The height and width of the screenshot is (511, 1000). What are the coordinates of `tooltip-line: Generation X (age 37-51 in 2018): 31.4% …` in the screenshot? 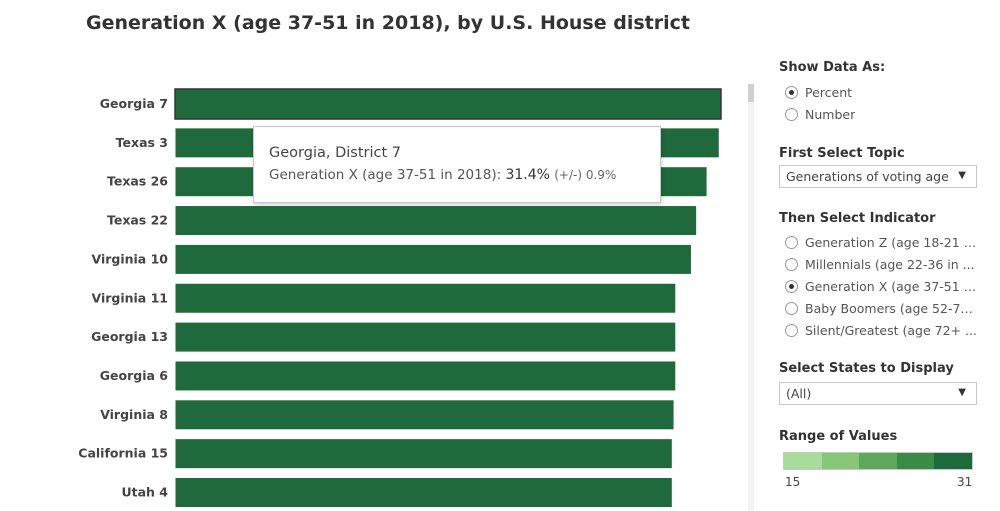 It's located at (464, 175).